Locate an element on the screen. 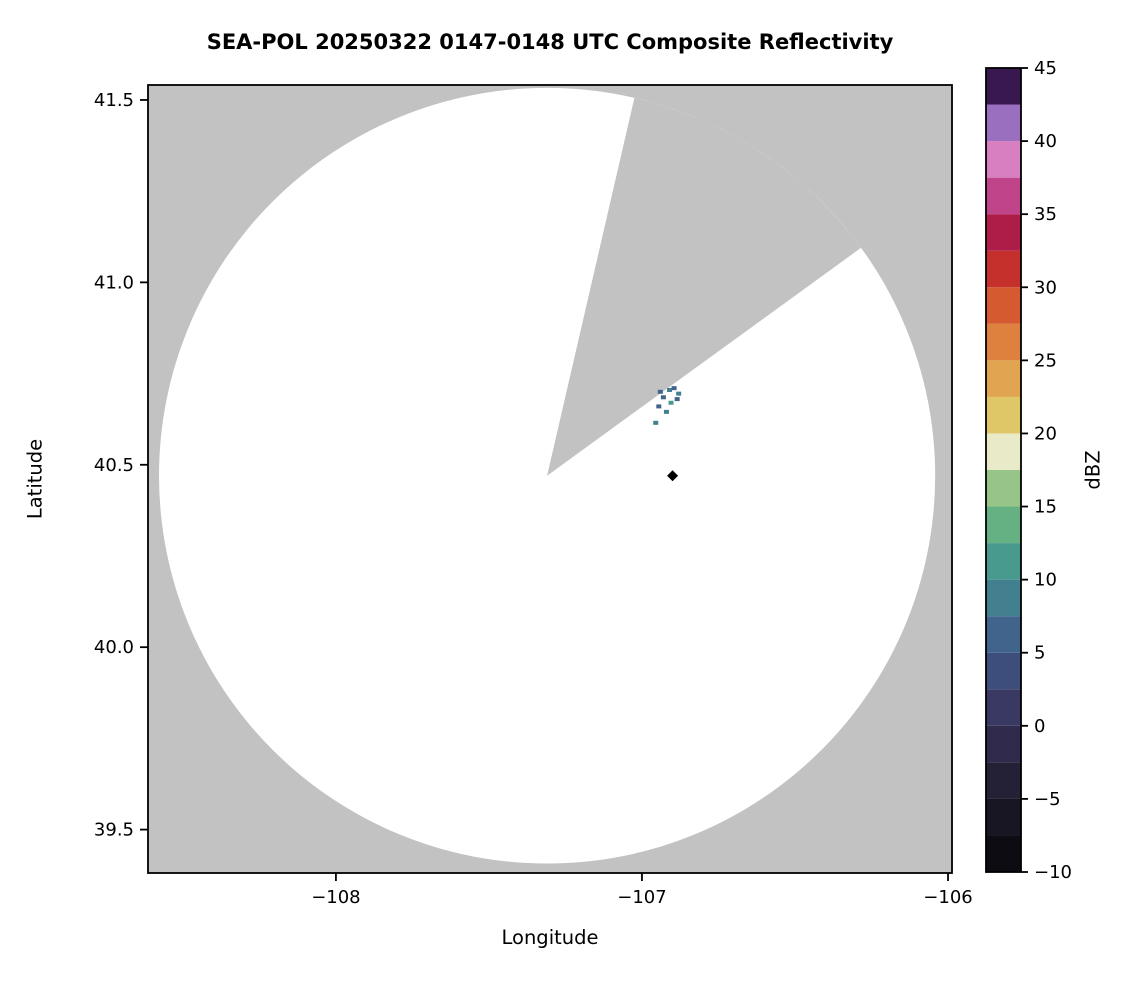  x-axis-label: Longitude is located at coordinates (550, 937).